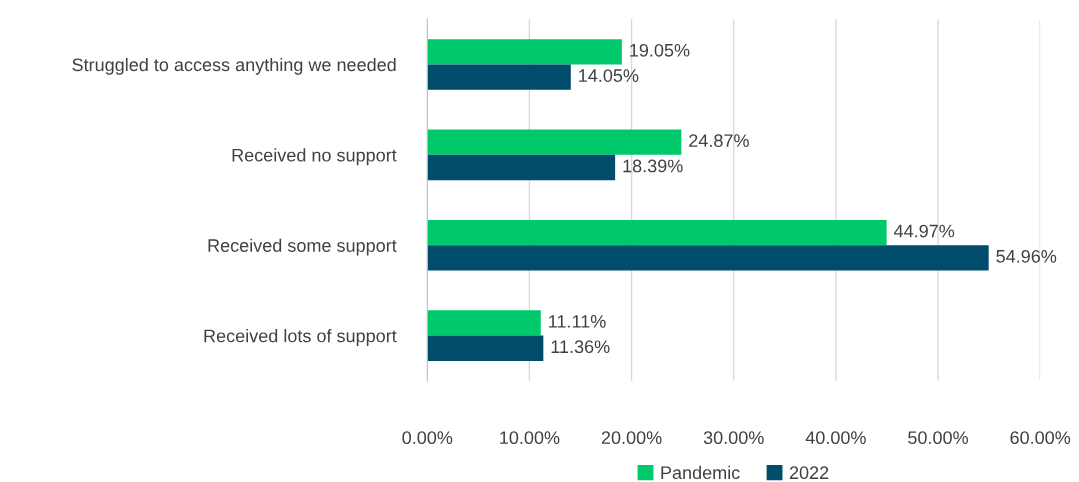 The width and height of the screenshot is (1079, 482). Describe the element at coordinates (530, 438) in the screenshot. I see `x-tick-label: 10.00%` at that location.